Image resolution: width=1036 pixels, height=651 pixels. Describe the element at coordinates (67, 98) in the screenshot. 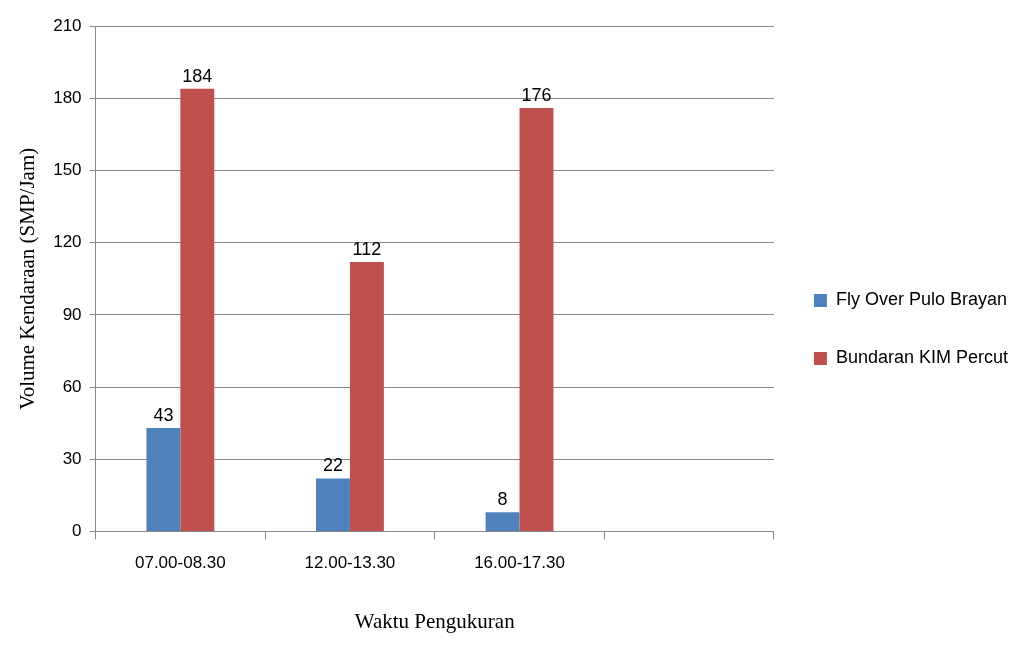

I see `y-tick-label: 180` at that location.